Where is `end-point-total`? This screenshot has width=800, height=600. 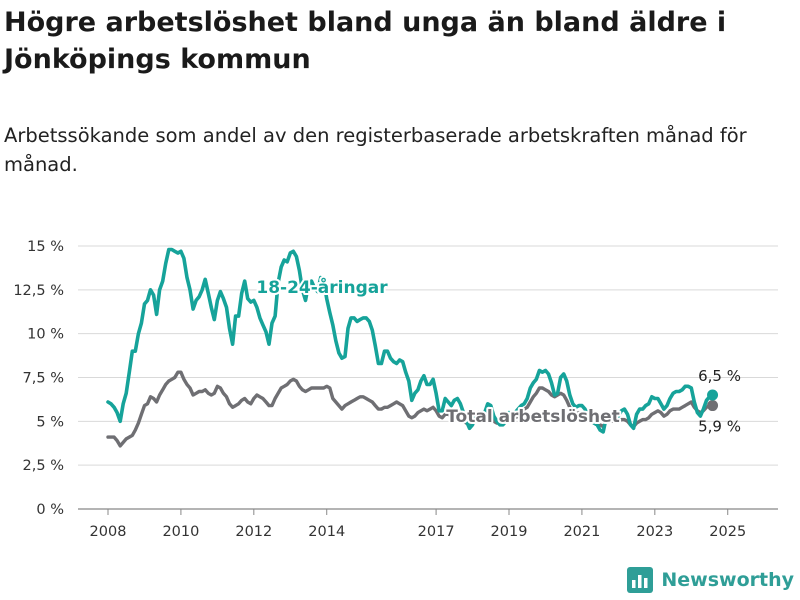
end-point-total is located at coordinates (713, 406).